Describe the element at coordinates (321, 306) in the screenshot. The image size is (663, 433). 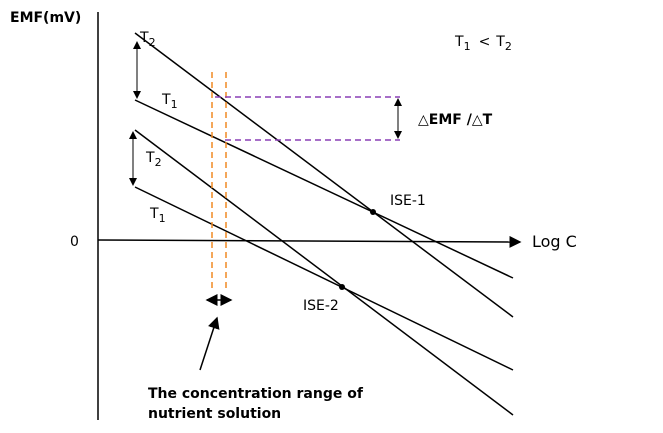
I see `sensor-label: ISE-2` at that location.